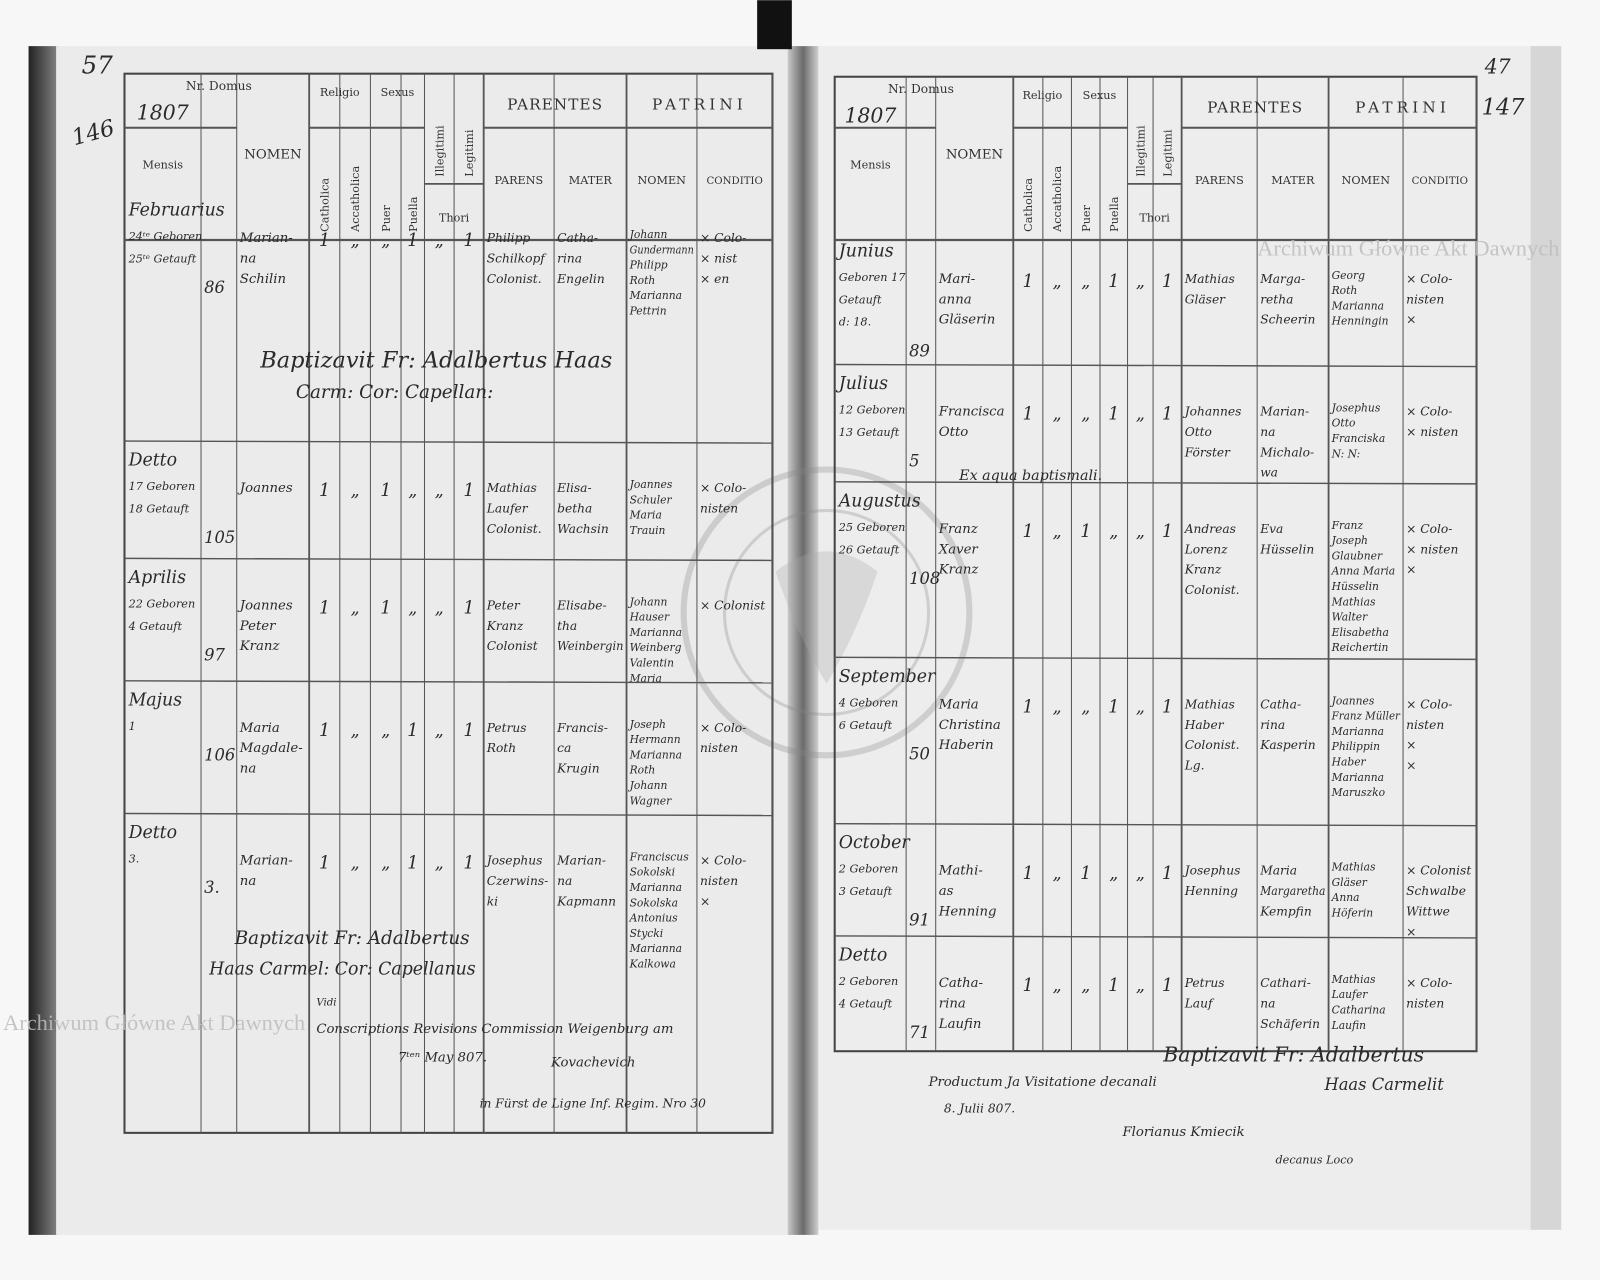 This screenshot has height=1280, width=1600. What do you see at coordinates (501, 748) in the screenshot?
I see `father-name: Roth` at bounding box center [501, 748].